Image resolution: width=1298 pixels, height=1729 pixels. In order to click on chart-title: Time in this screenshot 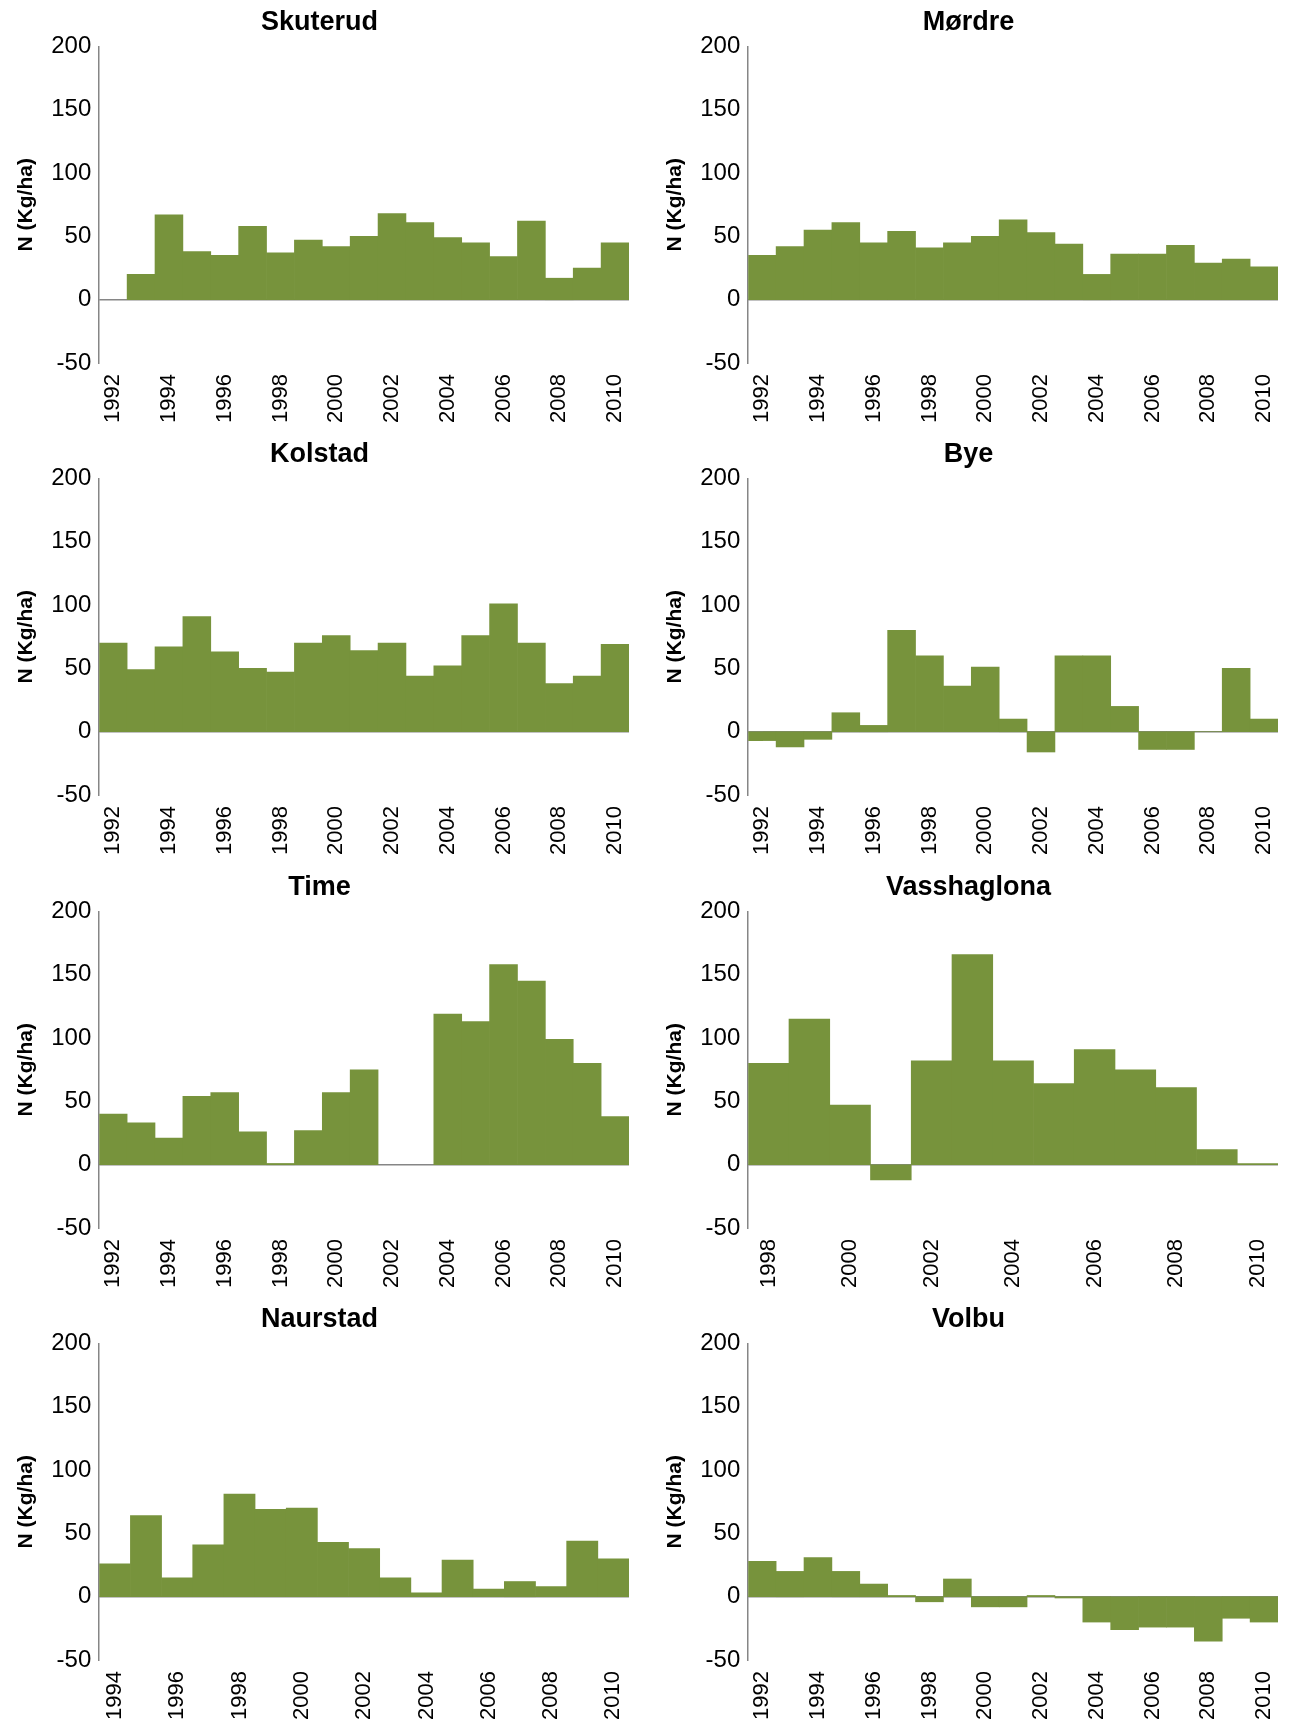, I will do `click(319, 885)`.